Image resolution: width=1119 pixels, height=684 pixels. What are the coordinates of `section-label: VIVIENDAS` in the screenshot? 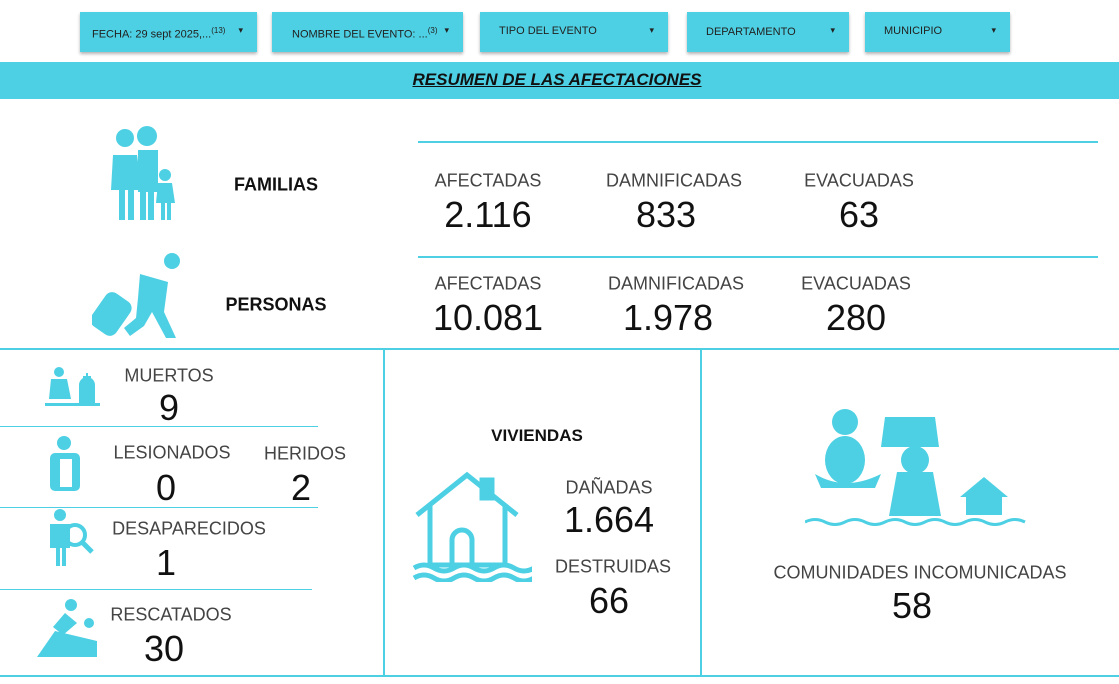 It's located at (537, 435).